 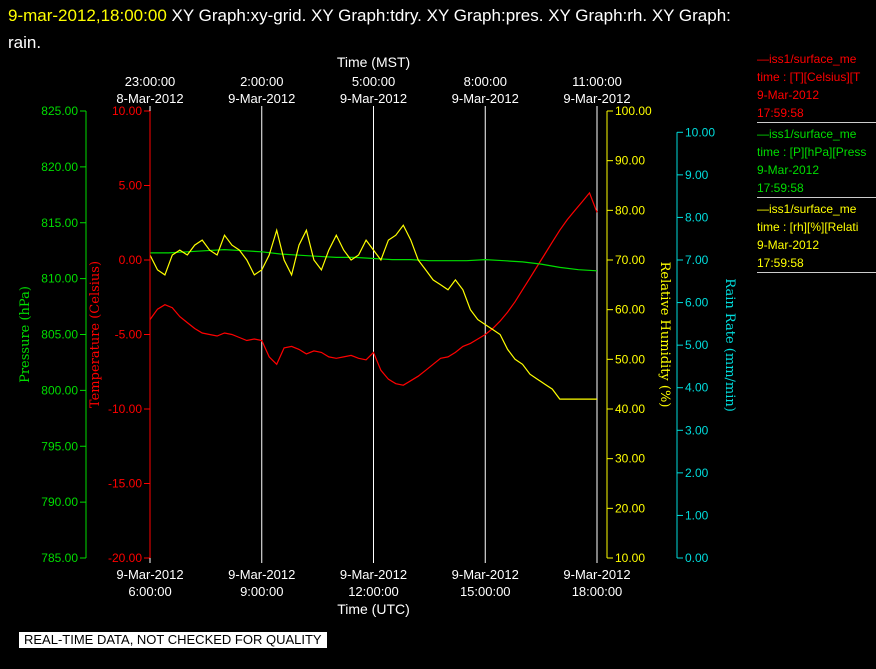 What do you see at coordinates (59, 111) in the screenshot?
I see `pressure-tick-label: 825.00` at bounding box center [59, 111].